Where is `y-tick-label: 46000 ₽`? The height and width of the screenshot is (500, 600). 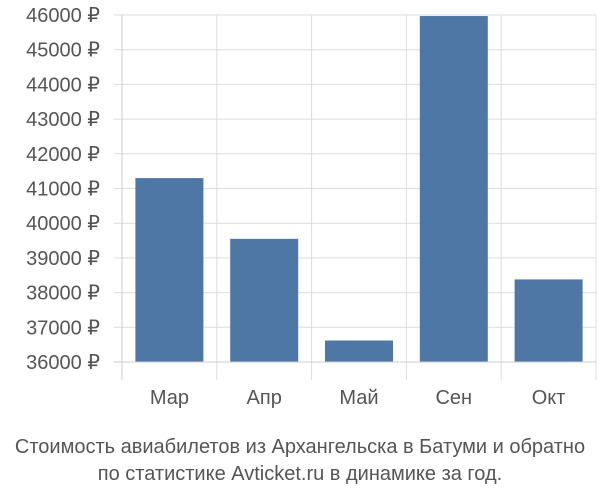
y-tick-label: 46000 ₽ is located at coordinates (63, 16).